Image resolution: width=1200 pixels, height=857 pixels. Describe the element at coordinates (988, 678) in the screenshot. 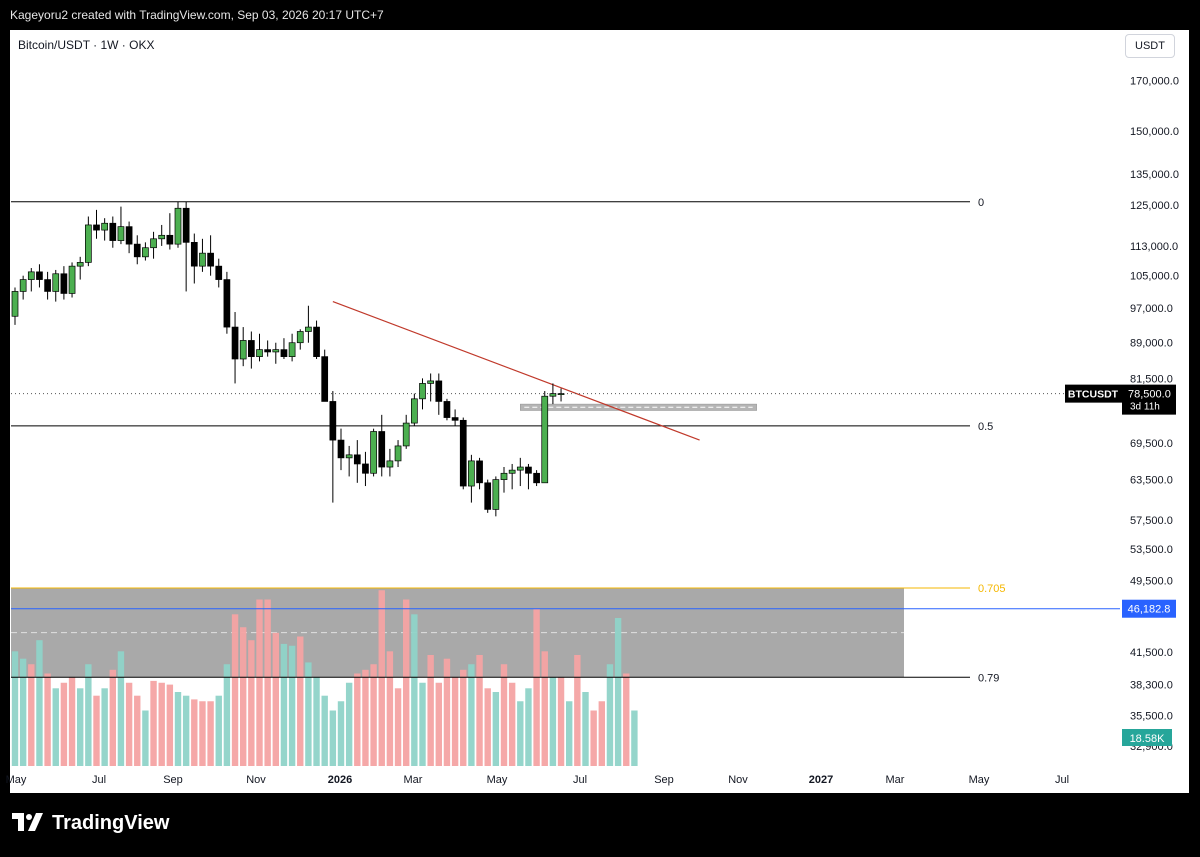

I see `fib-level-label: 0.79` at that location.